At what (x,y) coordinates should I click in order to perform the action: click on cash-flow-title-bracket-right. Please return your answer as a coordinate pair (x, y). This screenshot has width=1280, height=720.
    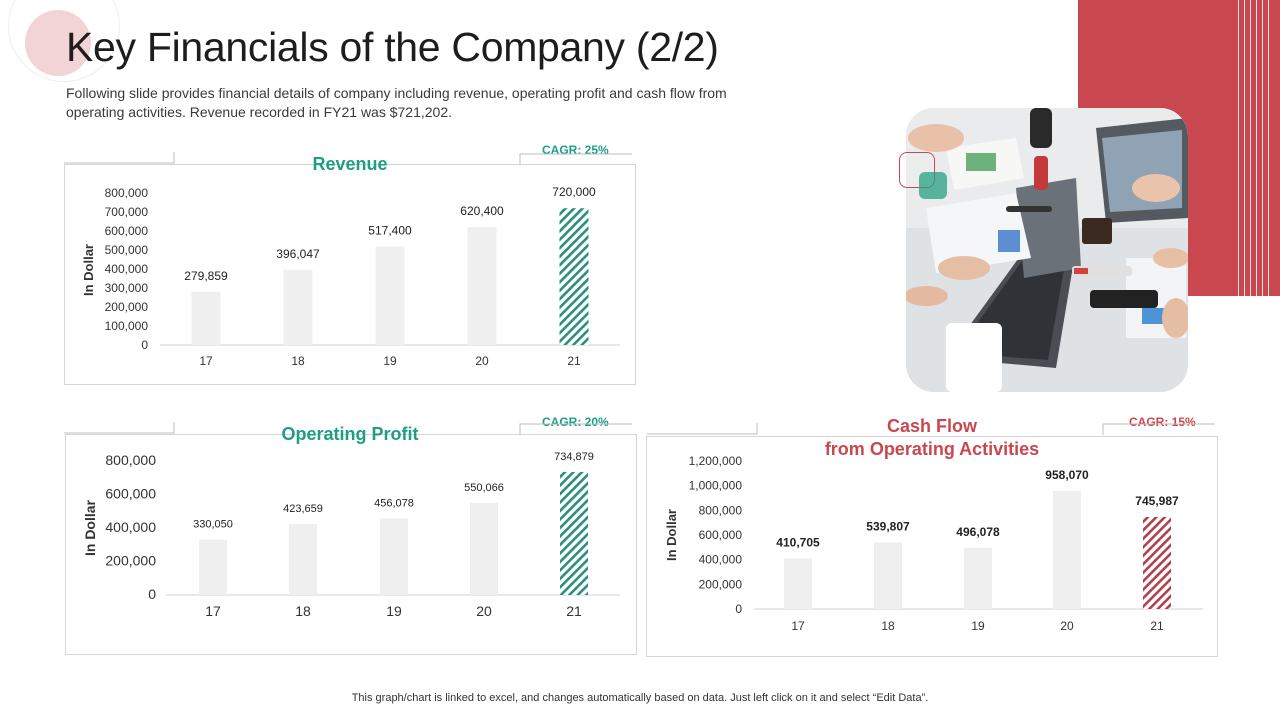
    Looking at the image, I should click on (1158, 429).